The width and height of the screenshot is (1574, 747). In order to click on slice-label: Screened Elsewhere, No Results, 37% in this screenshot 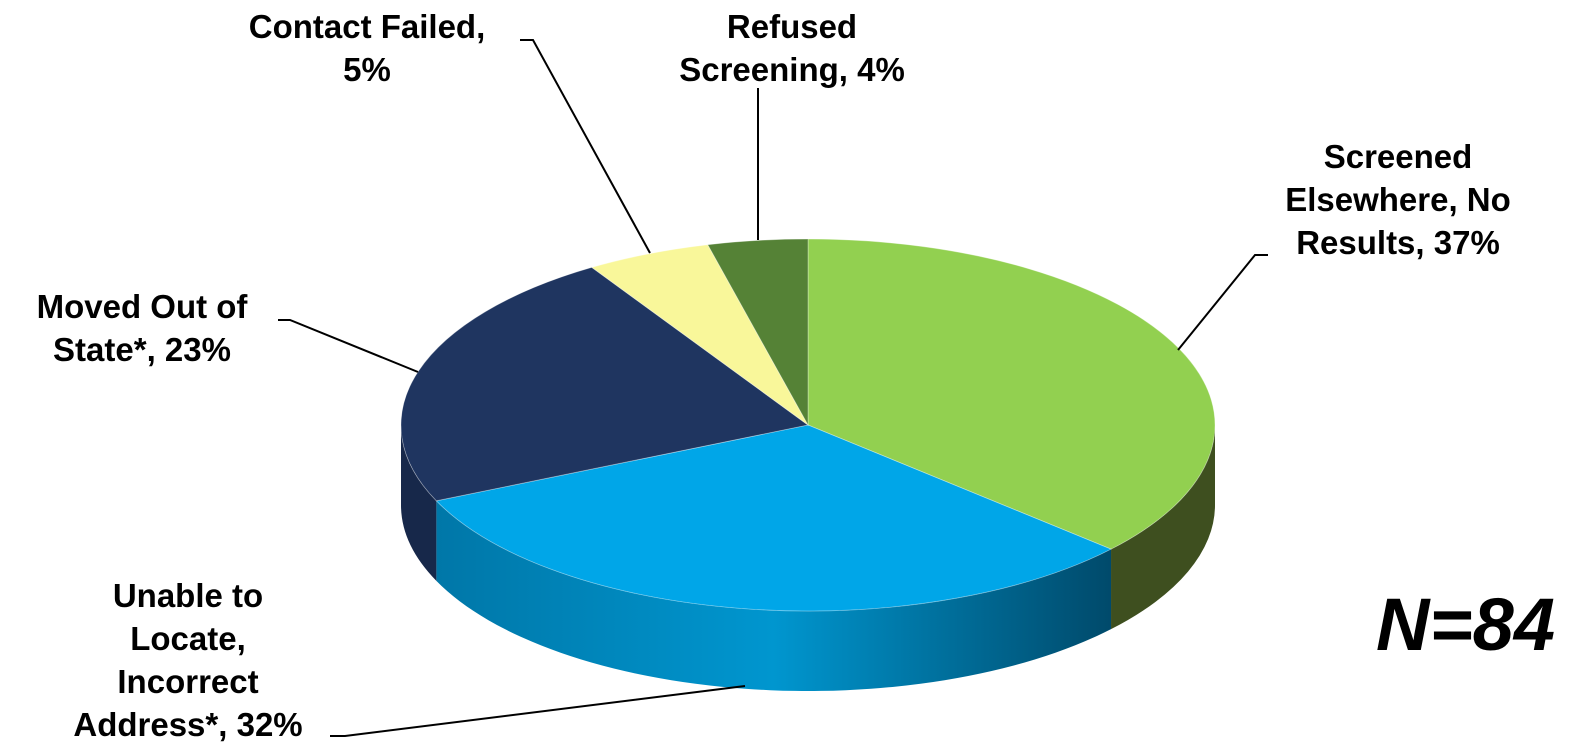, I will do `click(1398, 199)`.